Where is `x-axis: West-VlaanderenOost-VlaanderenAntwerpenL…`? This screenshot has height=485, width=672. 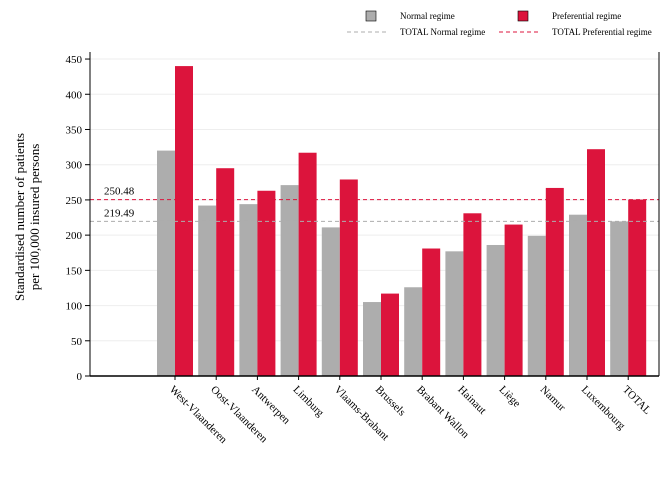 x-axis: West-VlaanderenOost-VlaanderenAntwerpenL… is located at coordinates (410, 411).